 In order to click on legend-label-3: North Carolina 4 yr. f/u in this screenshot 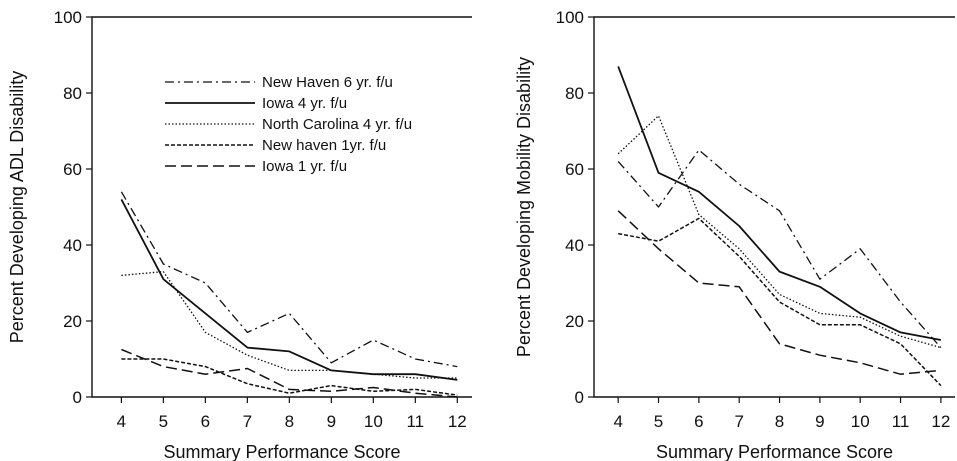, I will do `click(337, 124)`.